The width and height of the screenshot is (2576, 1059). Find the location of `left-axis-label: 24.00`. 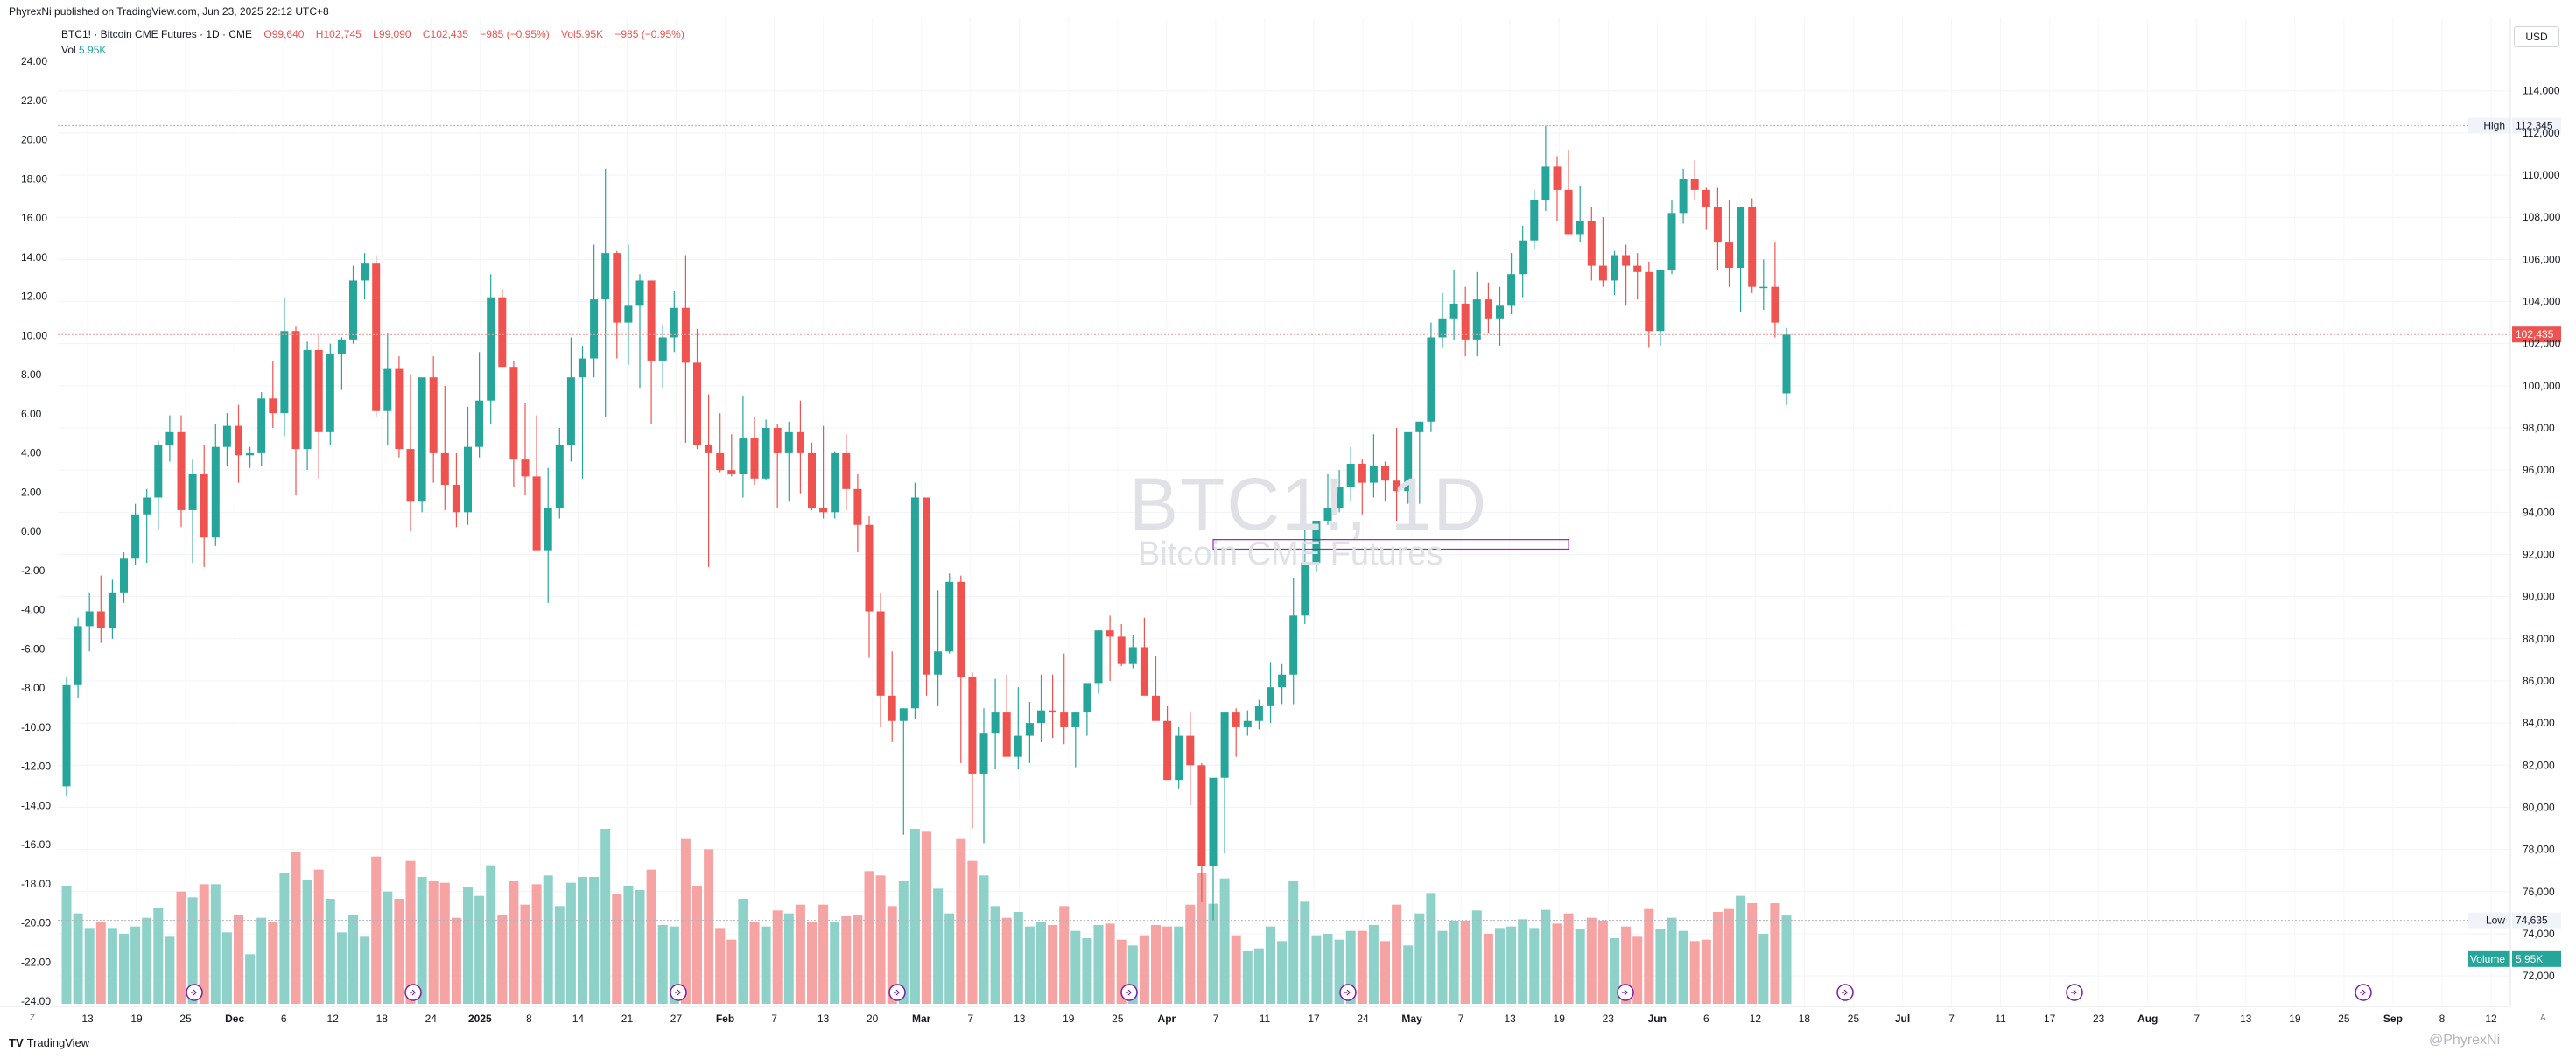

left-axis-label: 24.00 is located at coordinates (34, 61).